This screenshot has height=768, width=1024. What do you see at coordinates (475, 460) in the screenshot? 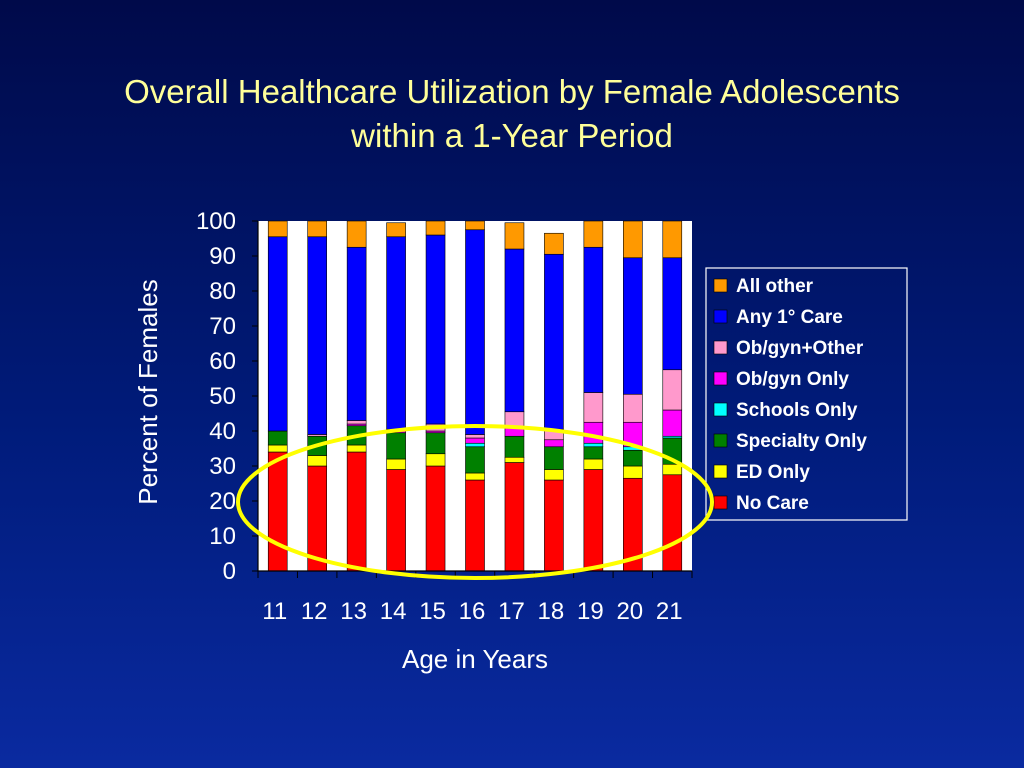
I see `bar-segment-age-16-specialty-only` at bounding box center [475, 460].